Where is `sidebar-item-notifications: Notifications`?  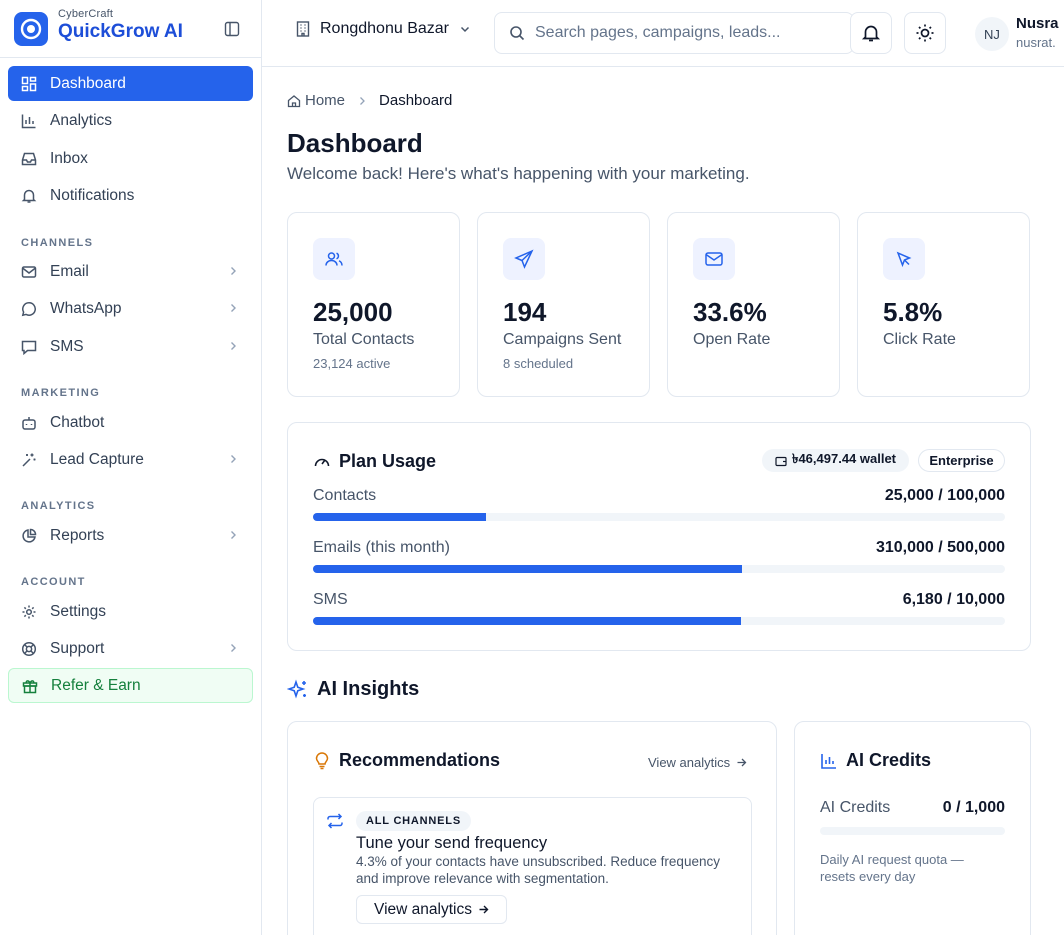 sidebar-item-notifications: Notifications is located at coordinates (130, 195).